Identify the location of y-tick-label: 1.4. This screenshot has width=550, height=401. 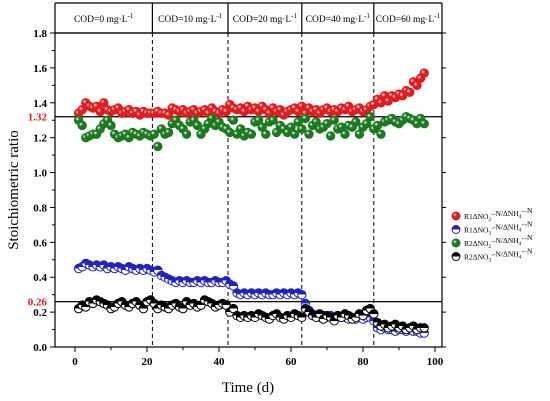
(40, 104).